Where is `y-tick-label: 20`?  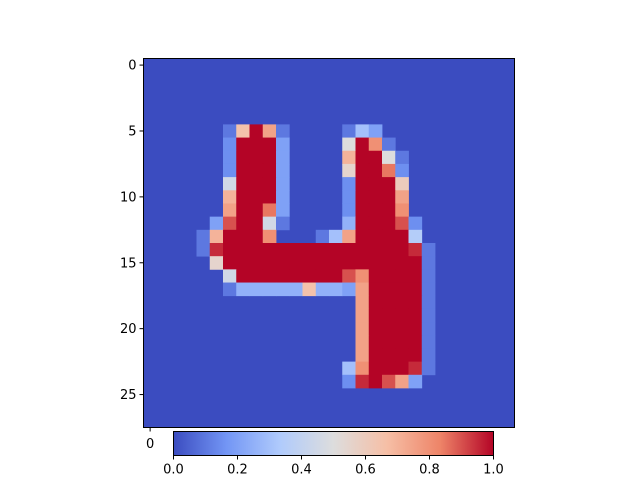
y-tick-label: 20 is located at coordinates (128, 329).